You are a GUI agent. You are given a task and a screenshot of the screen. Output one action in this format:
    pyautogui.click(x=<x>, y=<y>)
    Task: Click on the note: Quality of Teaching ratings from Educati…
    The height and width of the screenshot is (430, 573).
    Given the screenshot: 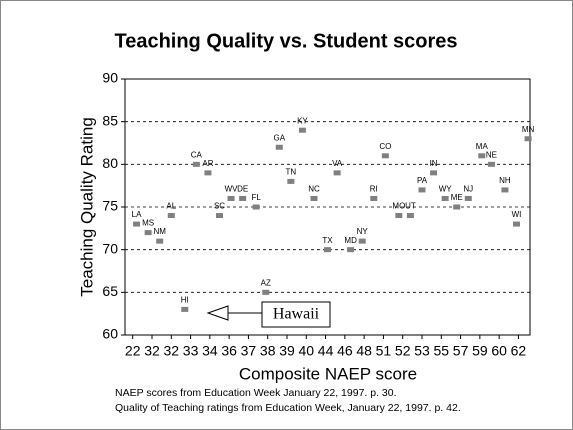 What is the action you would take?
    pyautogui.click(x=288, y=408)
    